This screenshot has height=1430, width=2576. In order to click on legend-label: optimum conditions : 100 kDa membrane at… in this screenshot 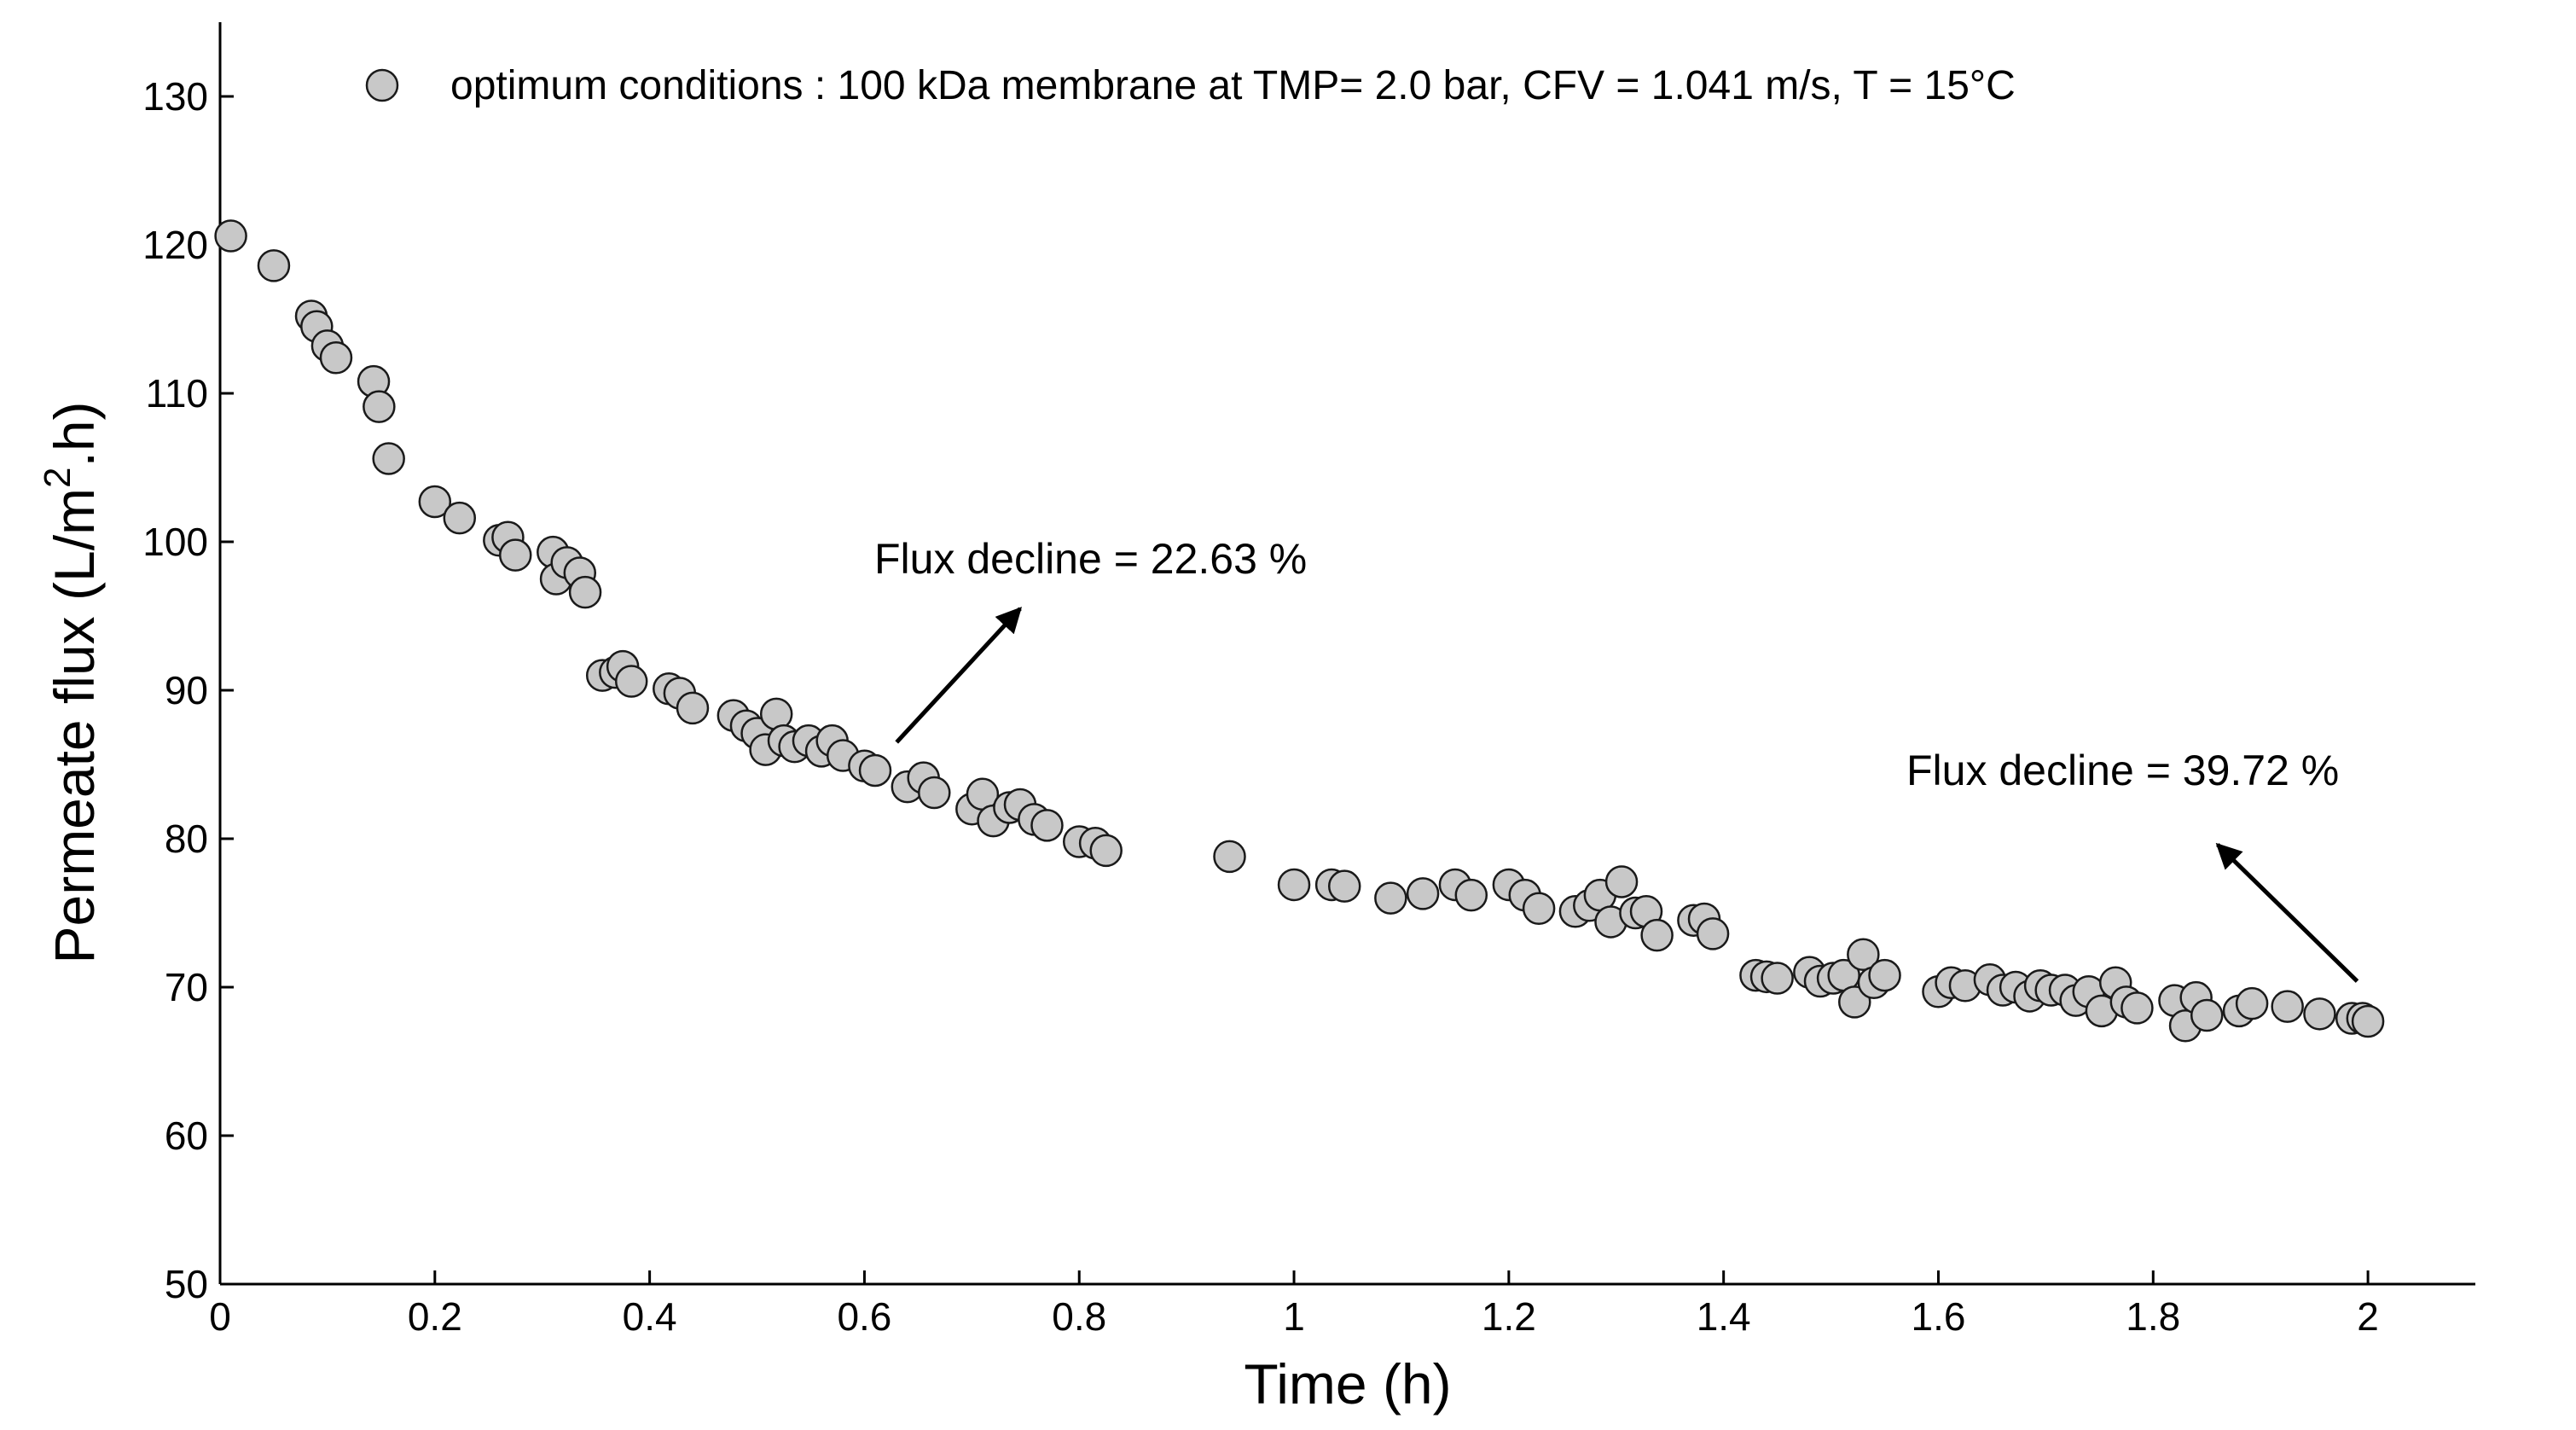, I will do `click(1233, 85)`.